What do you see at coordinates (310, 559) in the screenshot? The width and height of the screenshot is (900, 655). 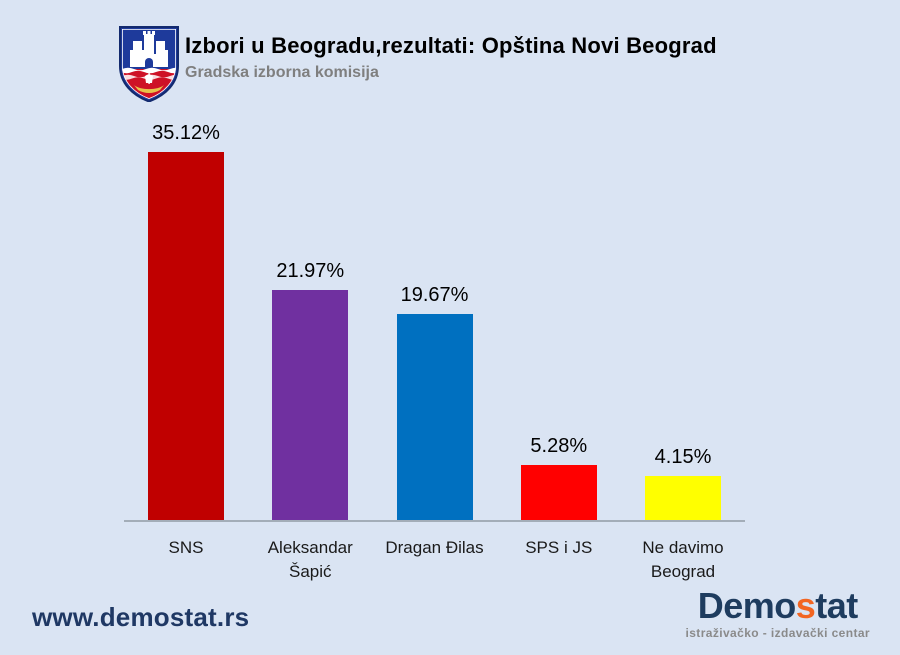 I see `category-label: Aleksandar Šapić` at bounding box center [310, 559].